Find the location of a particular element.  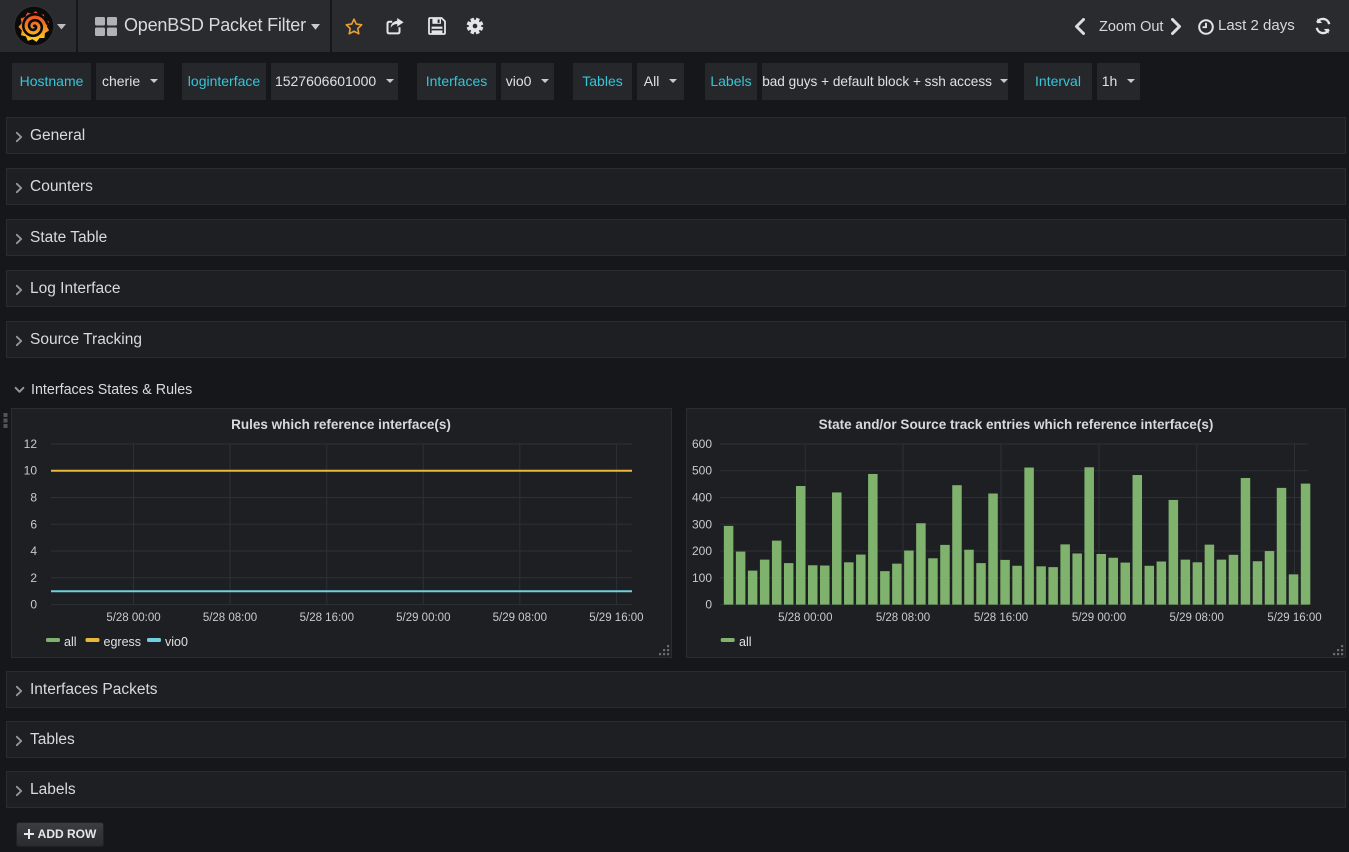

svg-text: 100 is located at coordinates (702, 578).